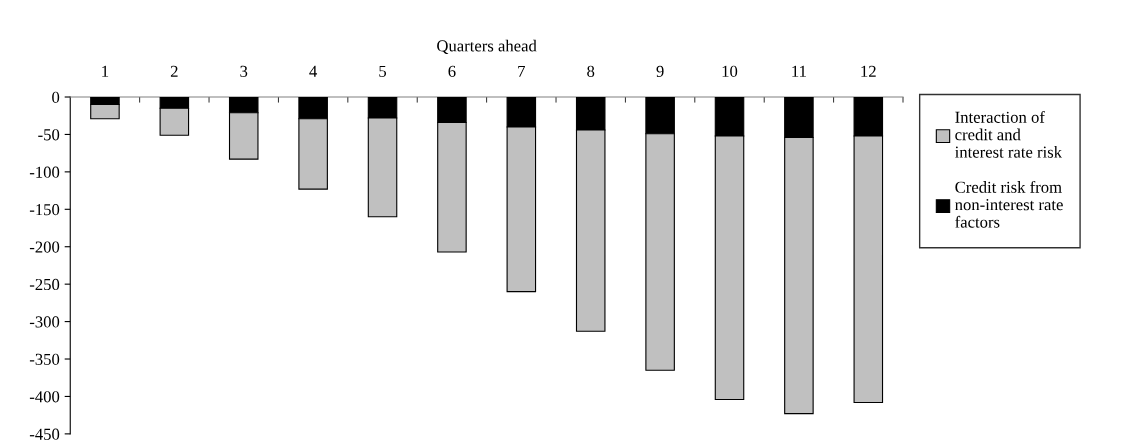 This screenshot has height=445, width=1133. Describe the element at coordinates (44, 397) in the screenshot. I see `y-tick-label: -400` at that location.